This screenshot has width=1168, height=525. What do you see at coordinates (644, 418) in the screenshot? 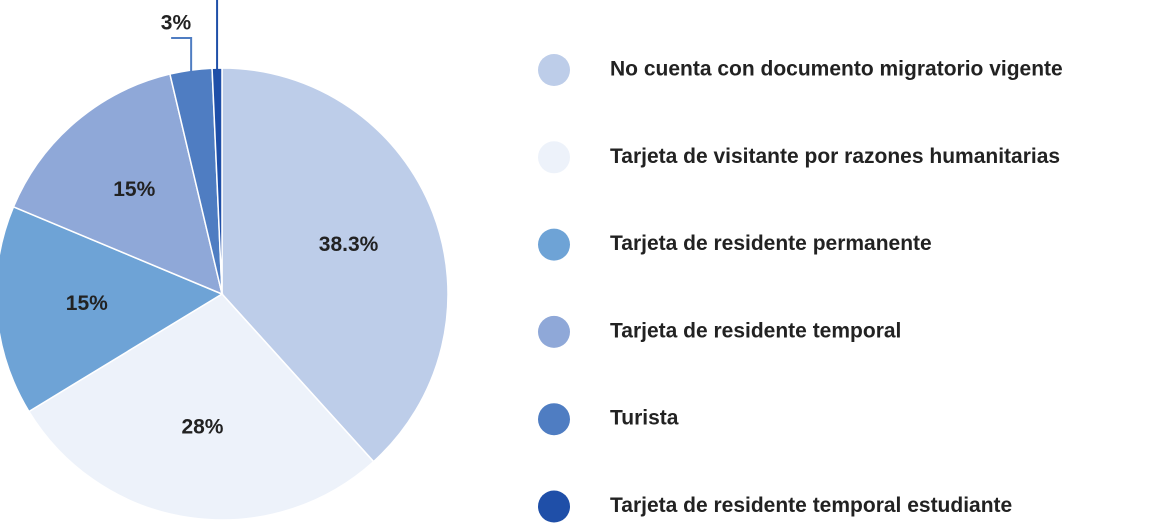
I see `legend-label: Turista` at bounding box center [644, 418].